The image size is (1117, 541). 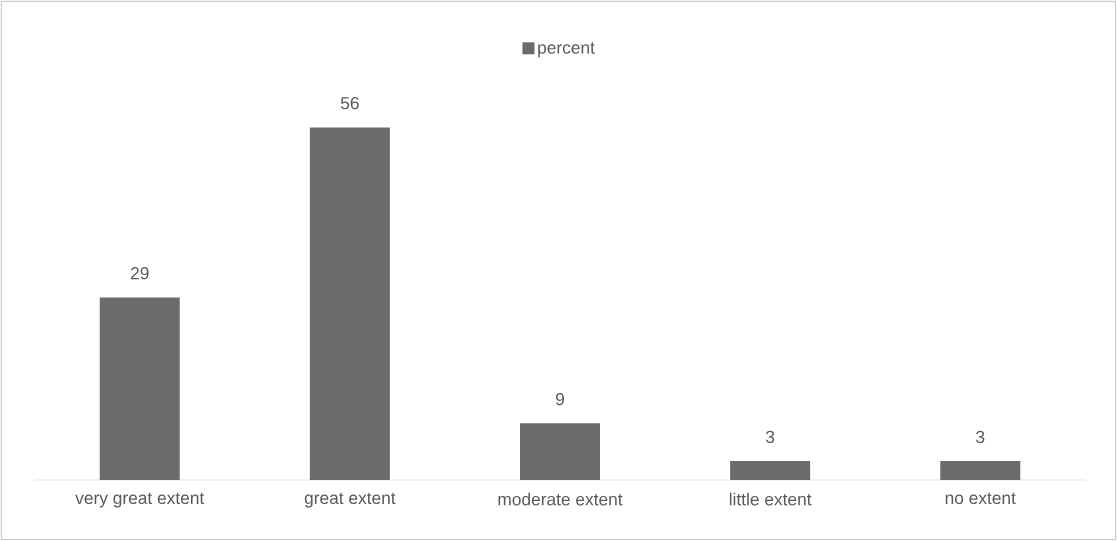 I want to click on x-tick-label: little extent, so click(x=770, y=499).